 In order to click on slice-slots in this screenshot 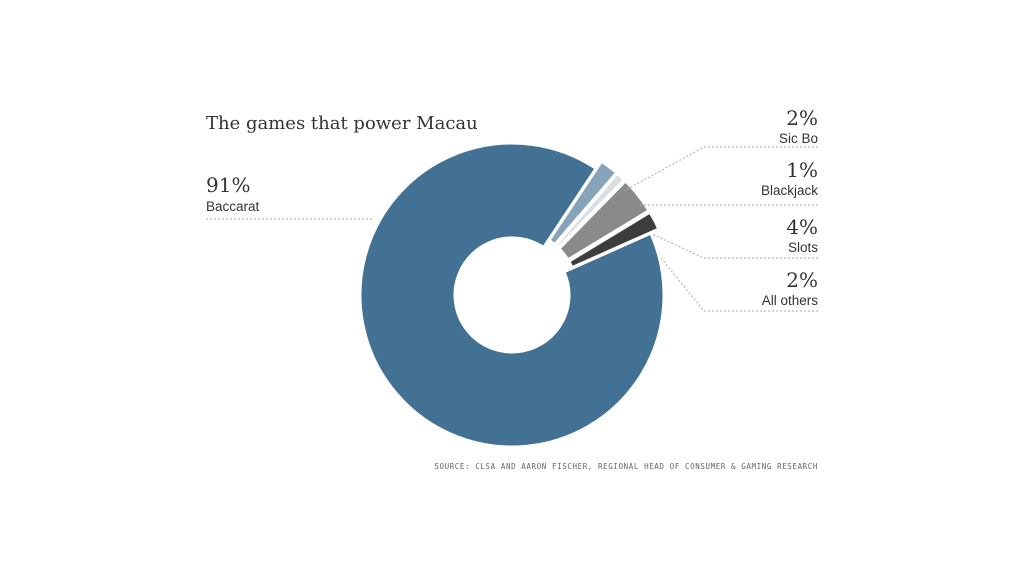, I will do `click(604, 220)`.